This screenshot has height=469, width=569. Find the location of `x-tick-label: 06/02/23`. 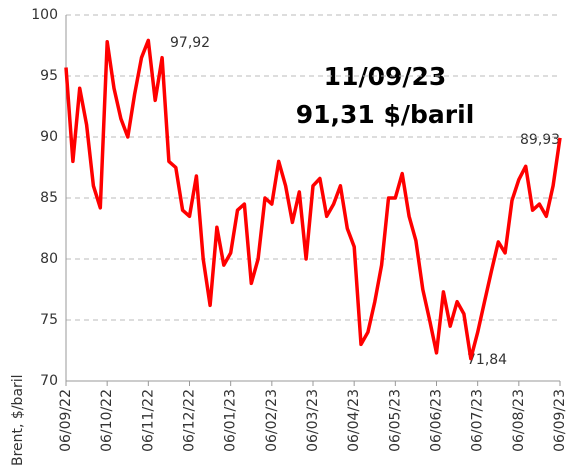

x-tick-label: 06/02/23 is located at coordinates (272, 420).